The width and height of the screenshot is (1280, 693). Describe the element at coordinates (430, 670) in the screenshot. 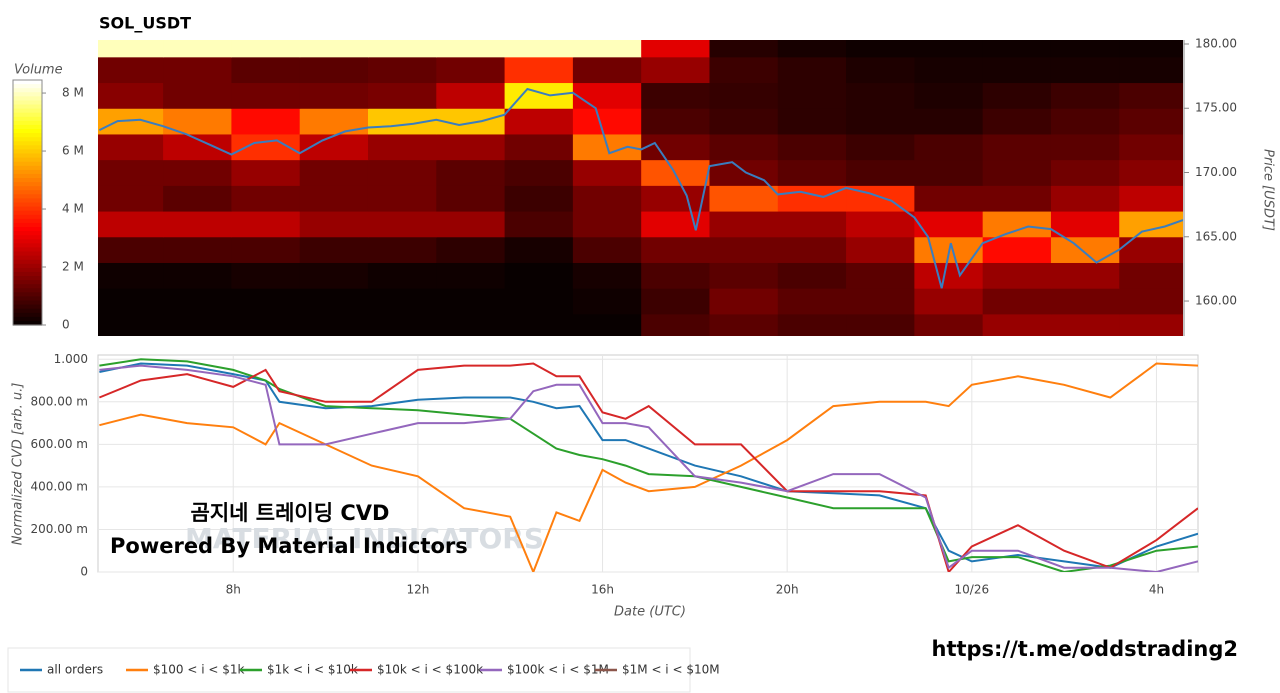

I see `legend-label: $10k < i < $100k` at that location.